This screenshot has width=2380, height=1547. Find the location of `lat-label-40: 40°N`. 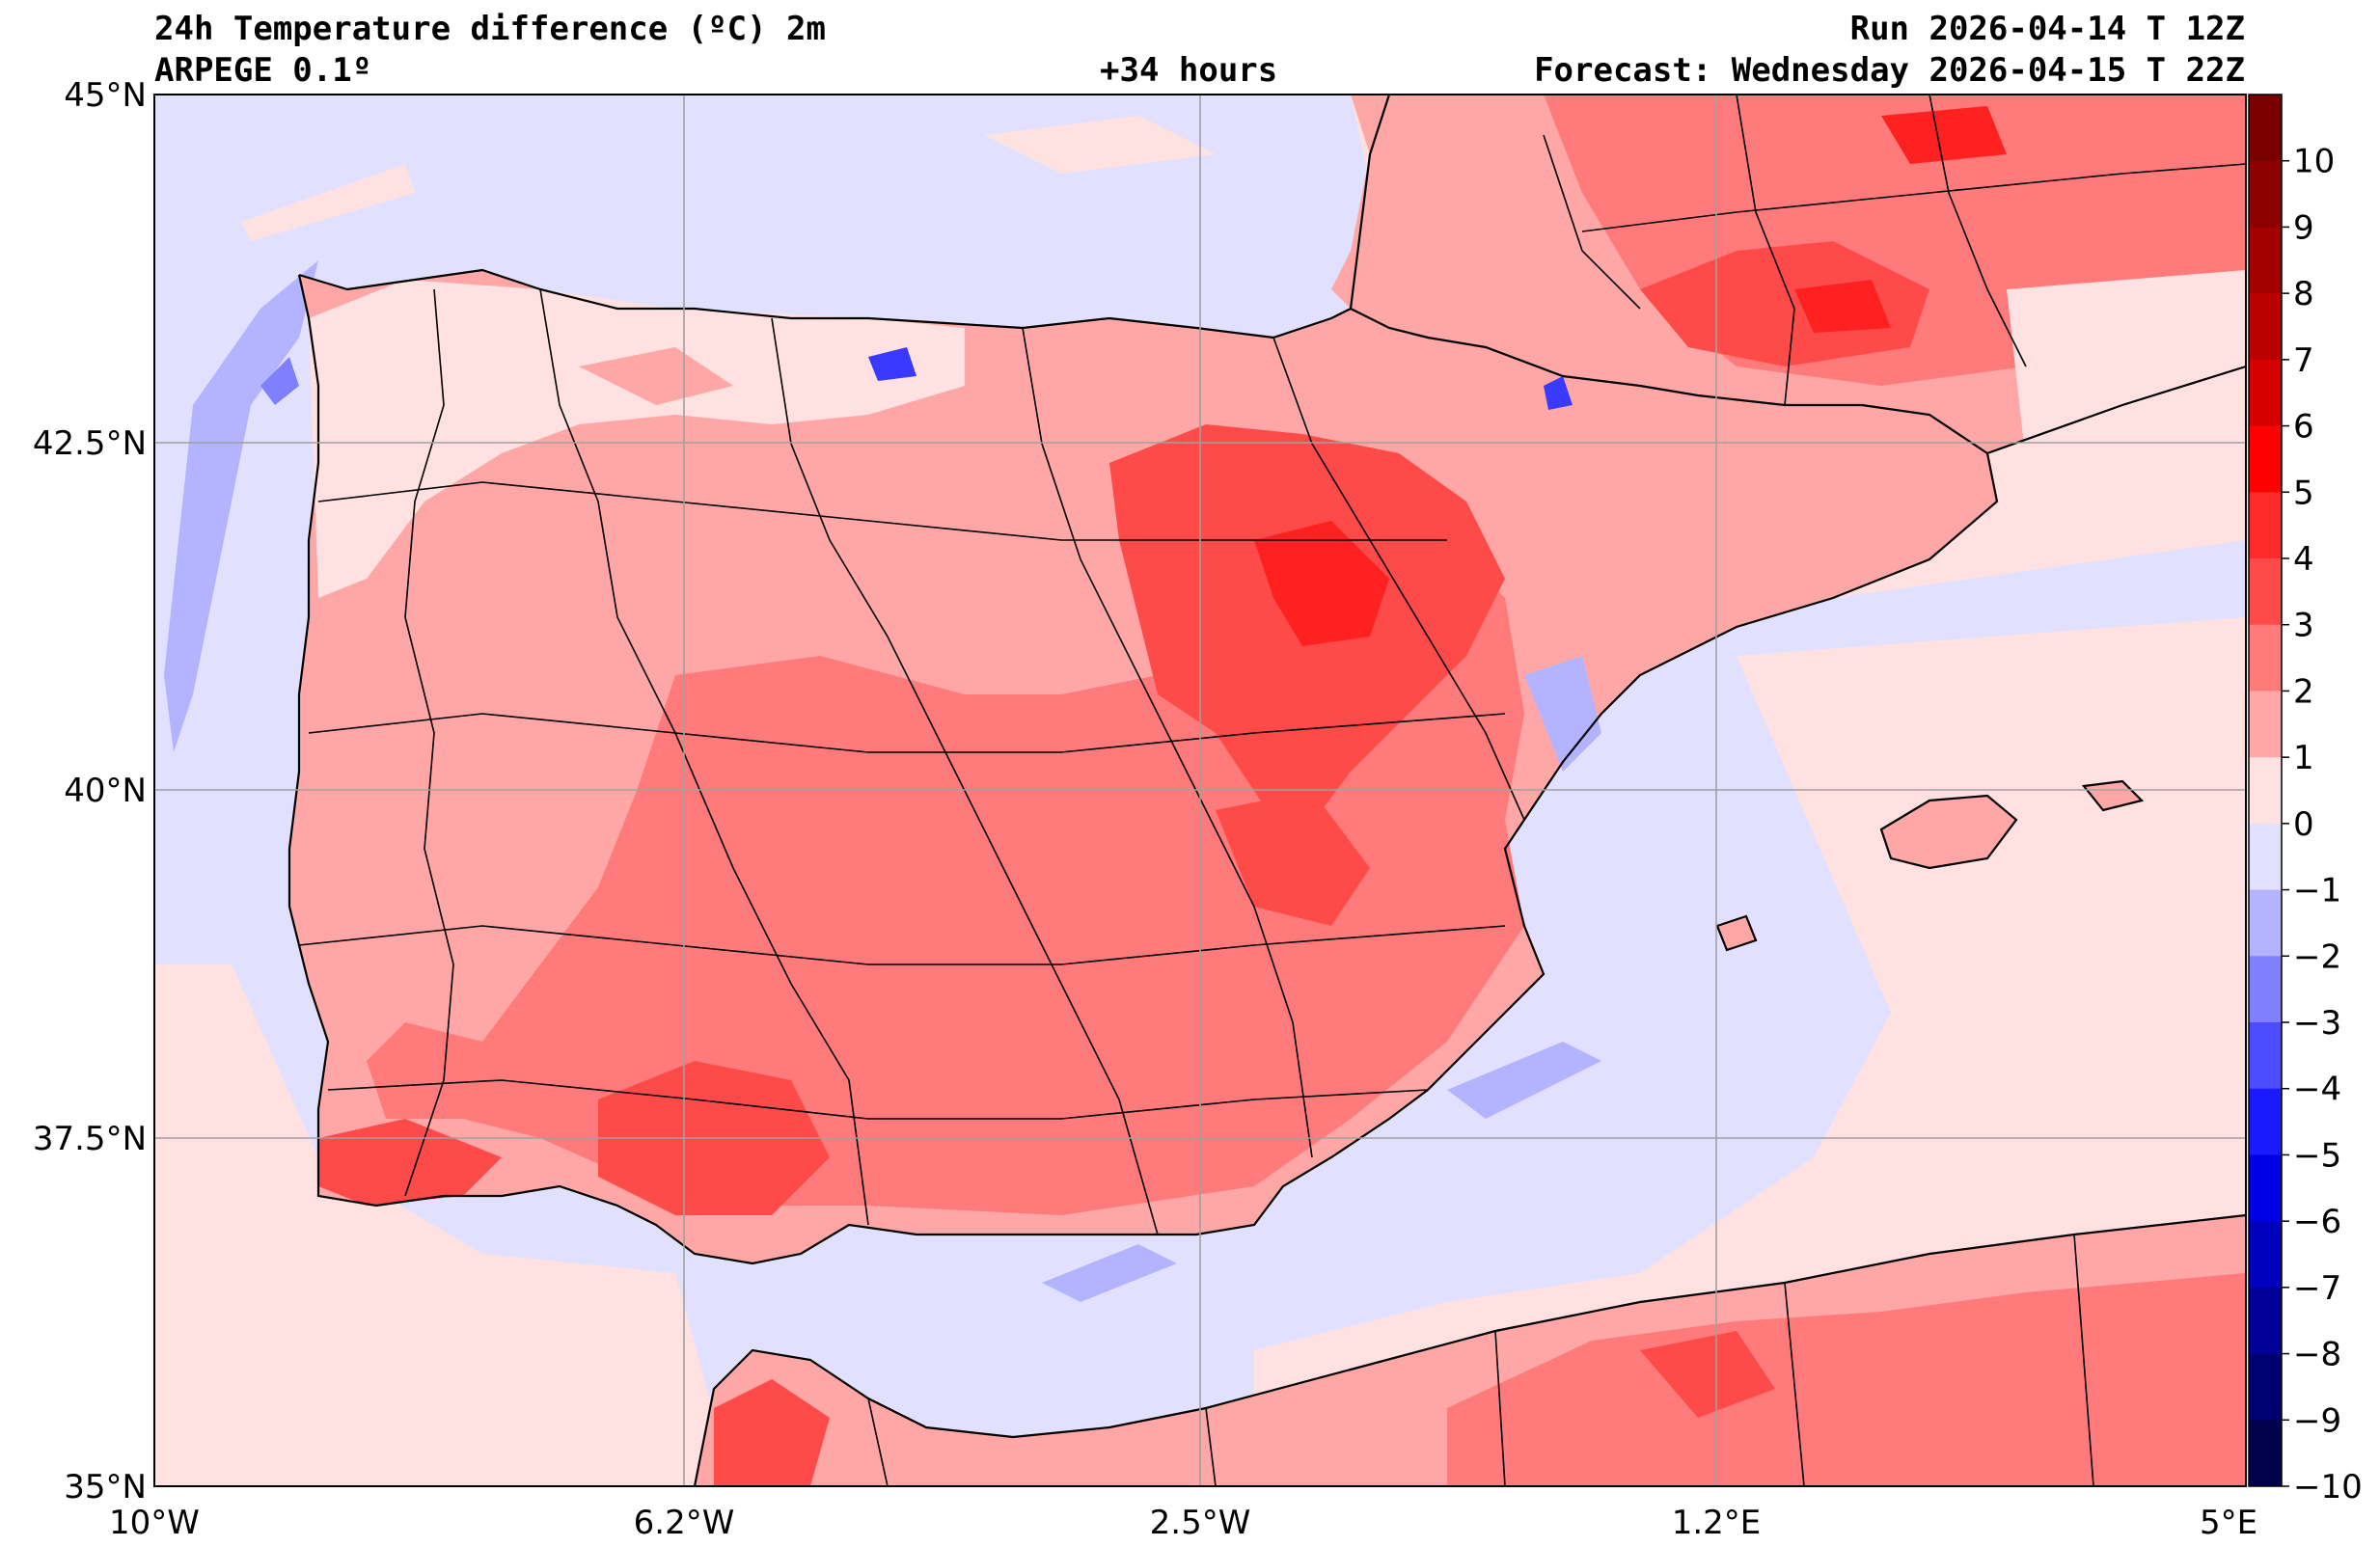

lat-label-40: 40°N is located at coordinates (106, 791).